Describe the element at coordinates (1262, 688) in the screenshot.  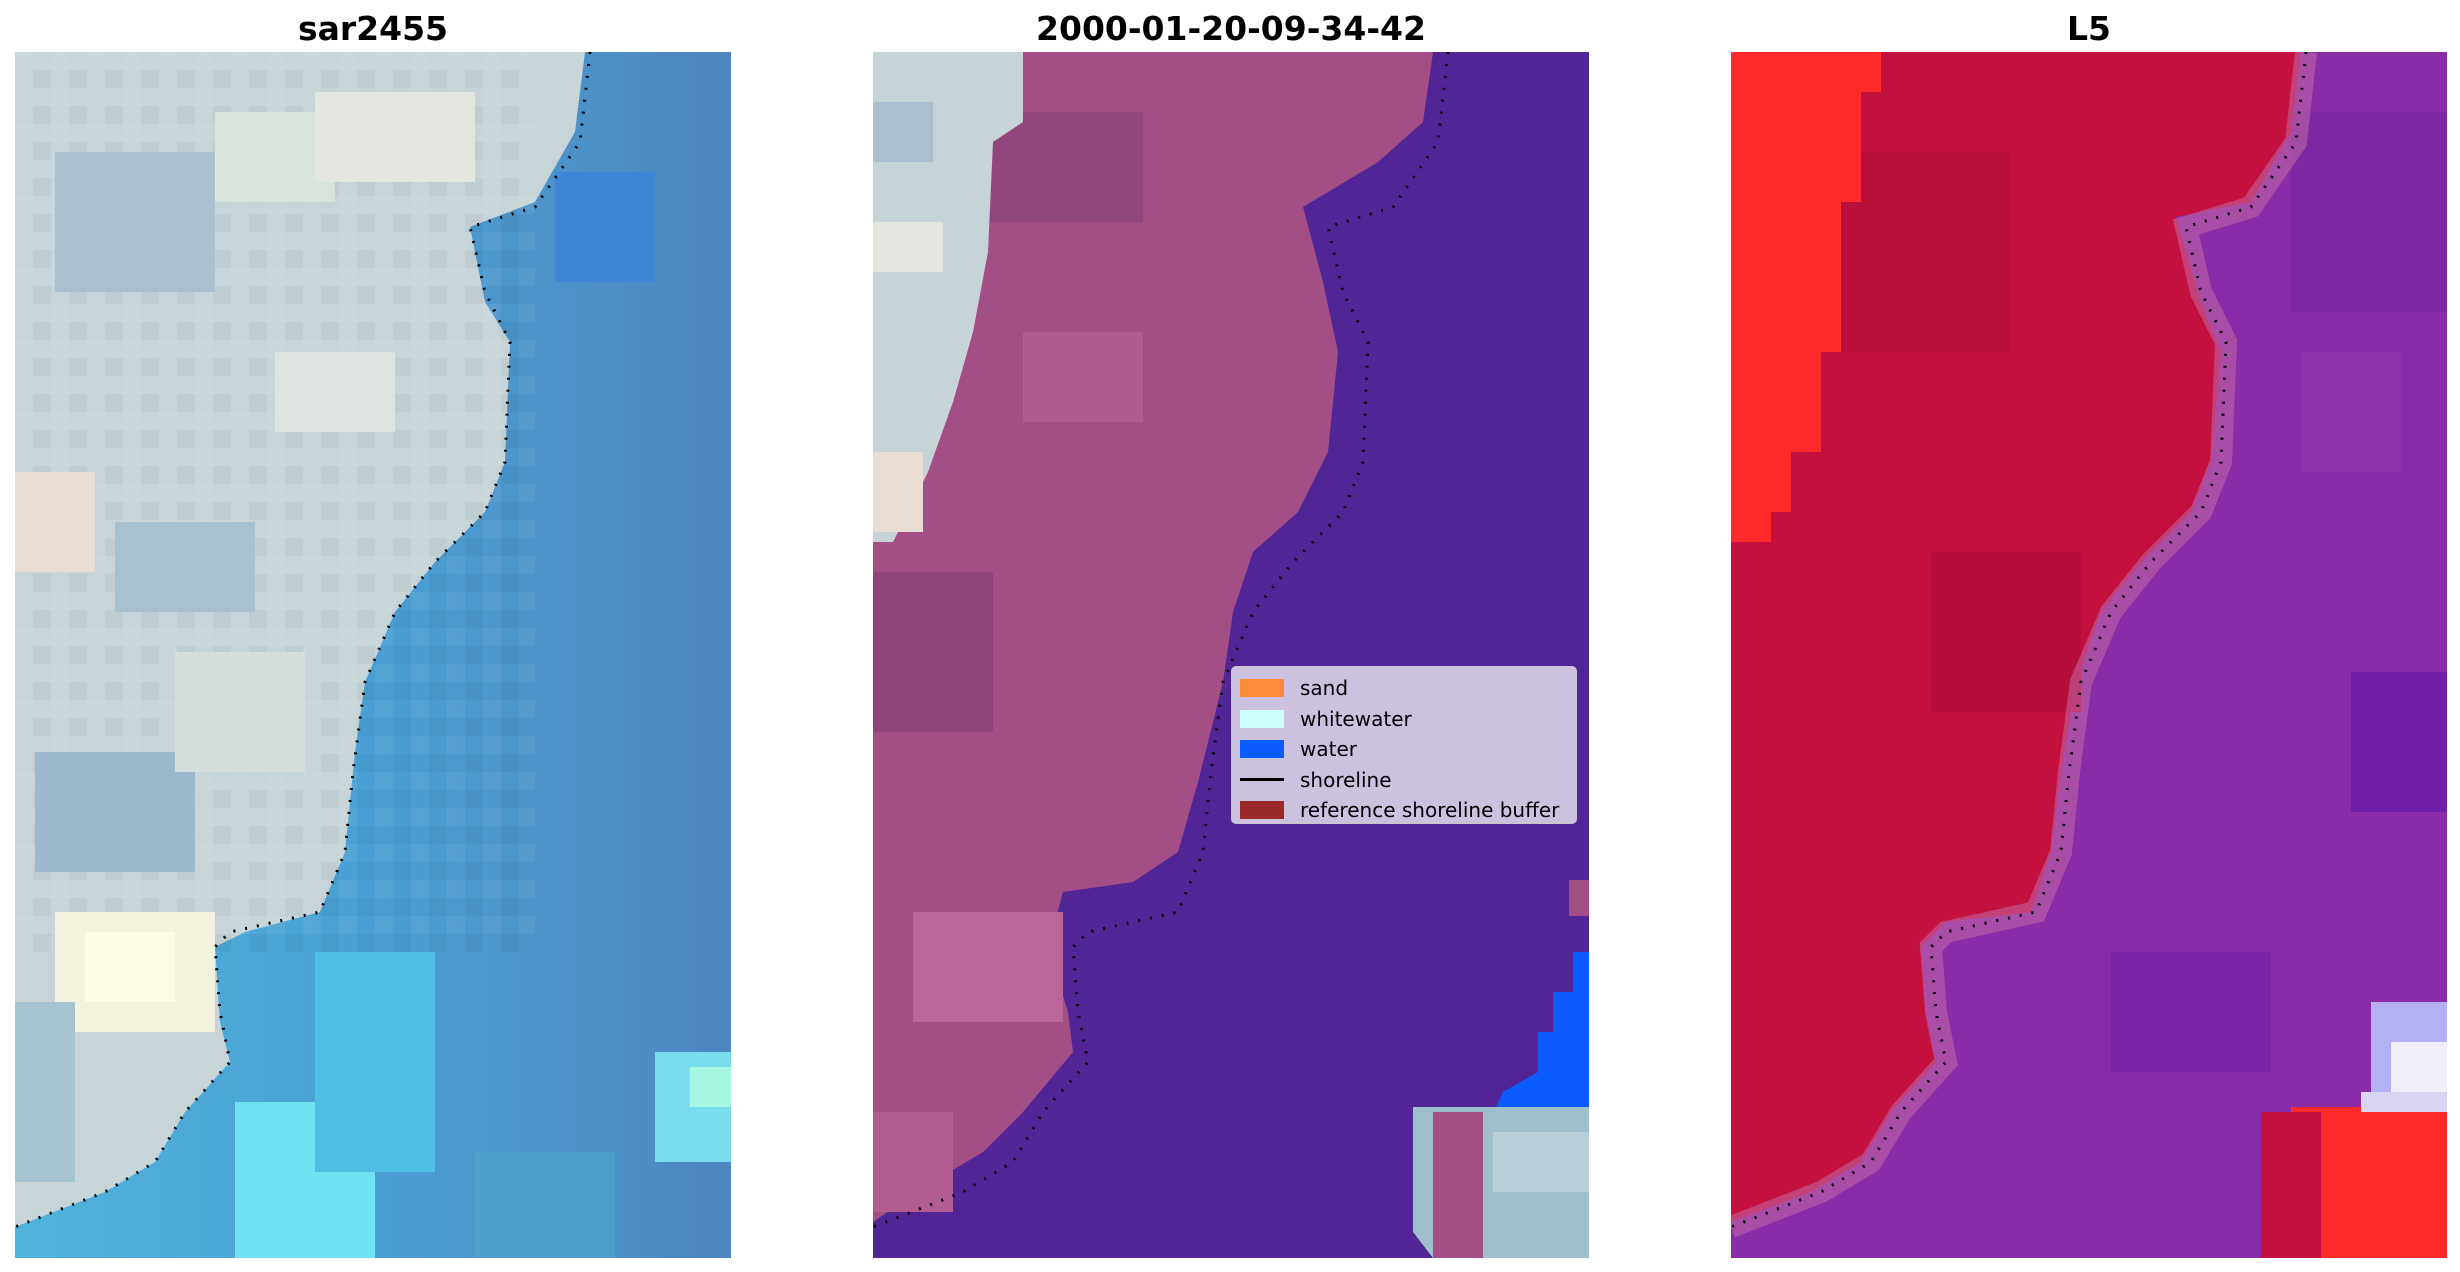
I see `sand-swatch-icon` at that location.